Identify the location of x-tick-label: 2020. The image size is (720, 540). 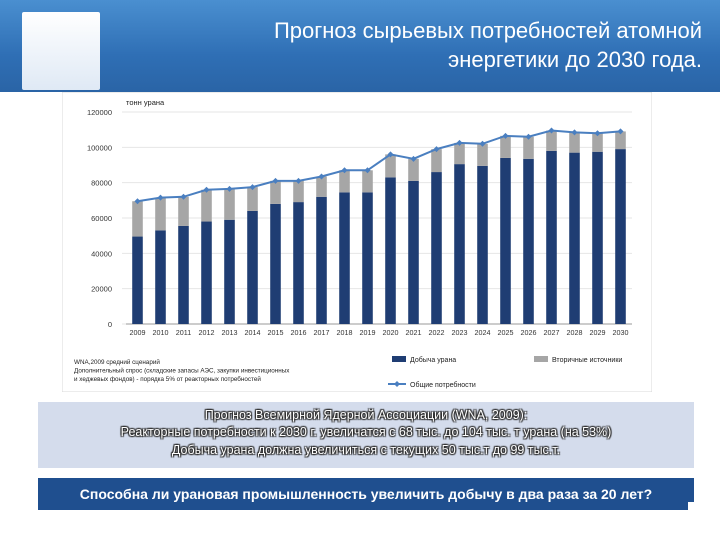
(391, 332).